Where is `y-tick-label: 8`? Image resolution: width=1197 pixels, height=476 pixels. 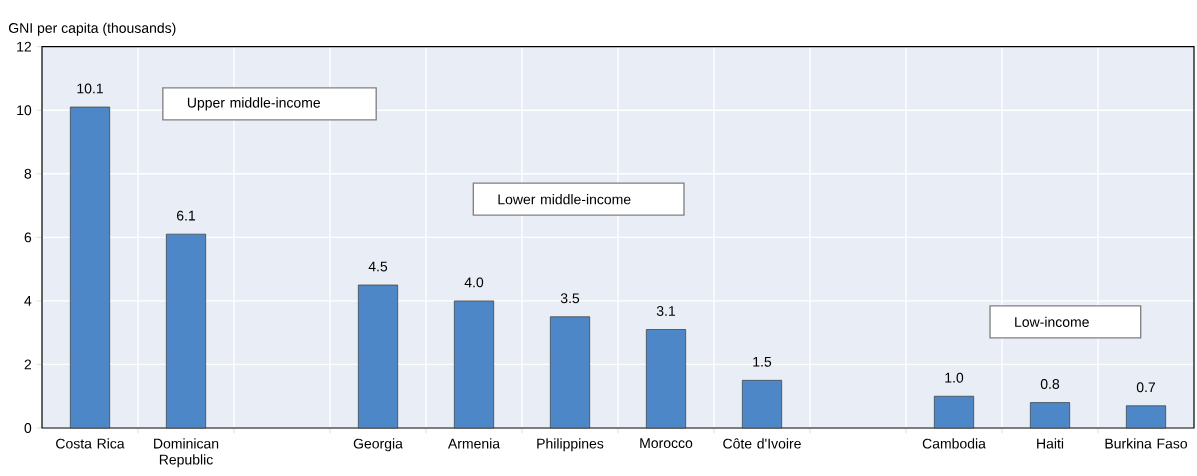
y-tick-label: 8 is located at coordinates (28, 173).